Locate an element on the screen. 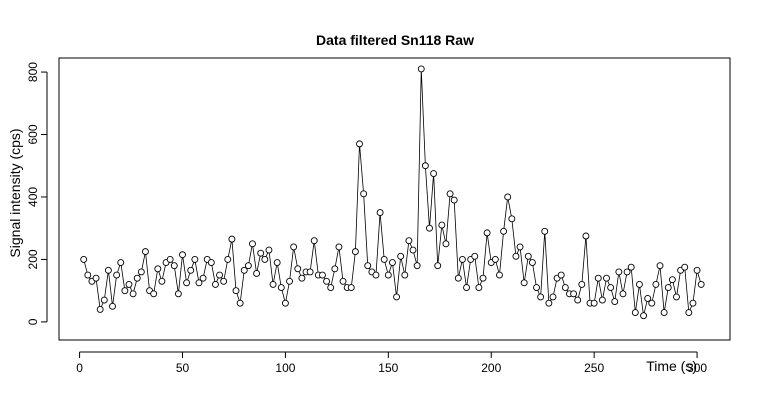  chart-title: Data filtered Sn118 Raw is located at coordinates (395, 40).